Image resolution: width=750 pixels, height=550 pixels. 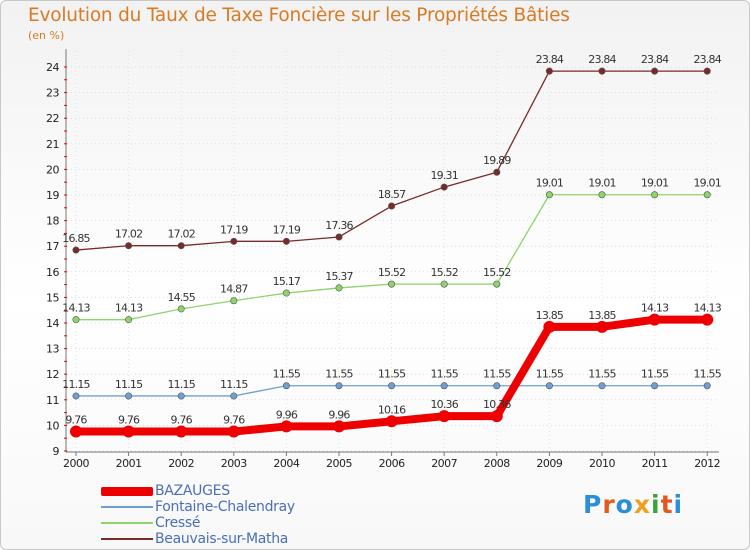 What do you see at coordinates (52, 144) in the screenshot?
I see `y-tick-label: 21` at bounding box center [52, 144].